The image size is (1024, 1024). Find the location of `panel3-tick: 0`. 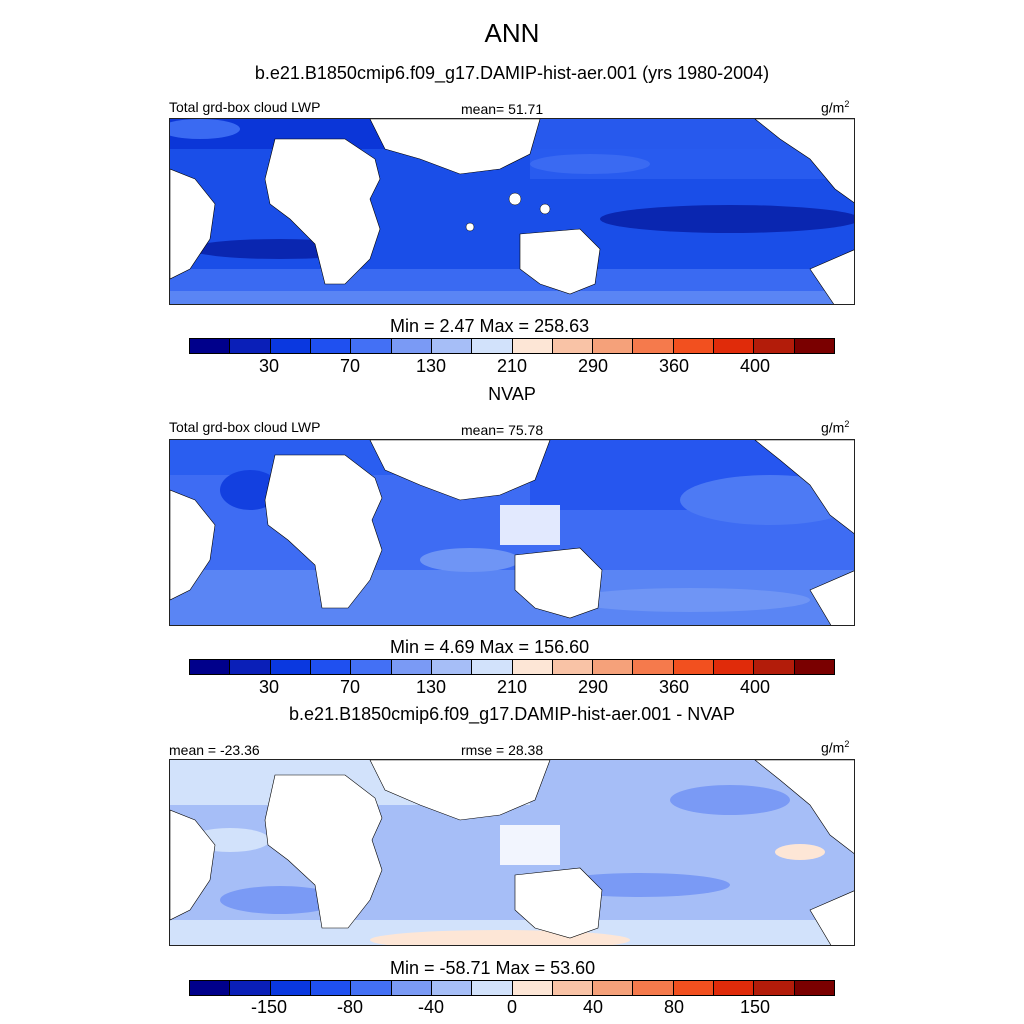

panel3-tick: 0 is located at coordinates (511, 1007).